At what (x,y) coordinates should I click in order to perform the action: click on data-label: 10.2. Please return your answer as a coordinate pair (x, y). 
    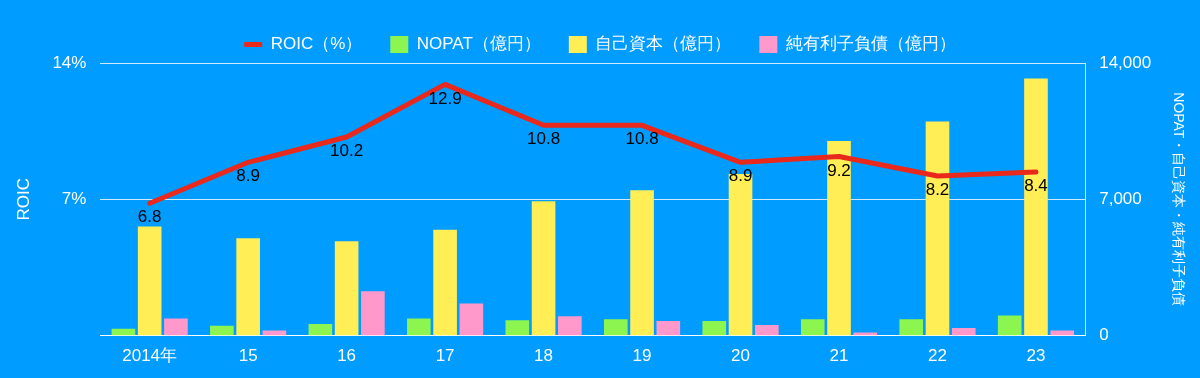
    Looking at the image, I should click on (347, 151).